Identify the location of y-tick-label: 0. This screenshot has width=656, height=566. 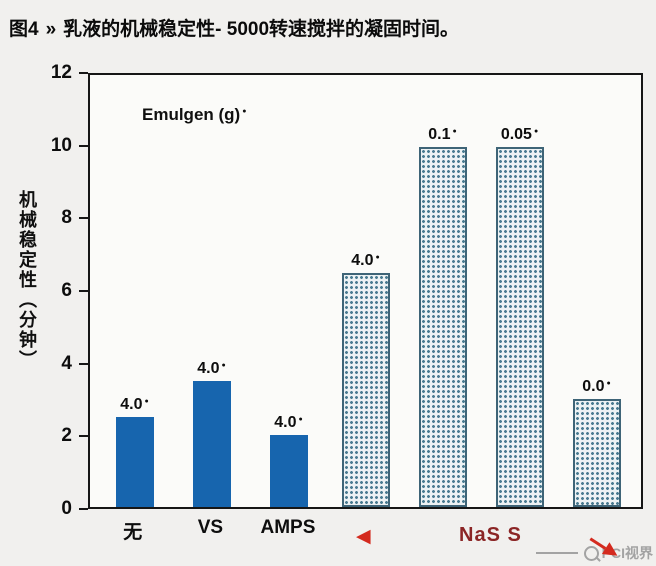
(66, 508).